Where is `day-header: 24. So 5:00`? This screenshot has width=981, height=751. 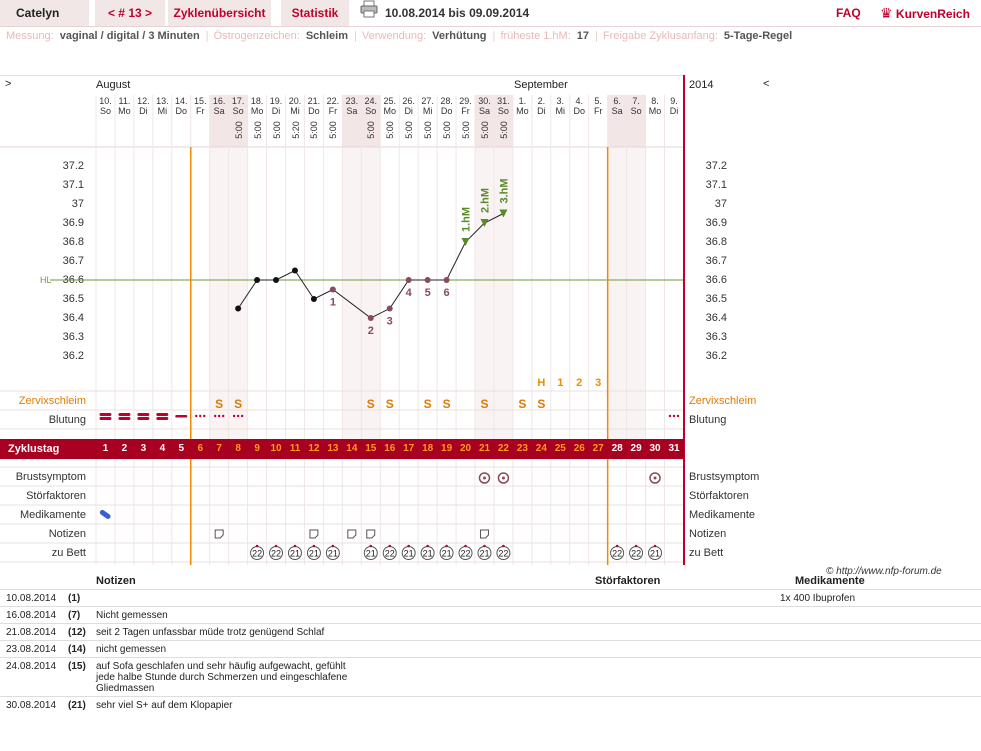
day-header: 24. So 5:00 is located at coordinates (371, 121).